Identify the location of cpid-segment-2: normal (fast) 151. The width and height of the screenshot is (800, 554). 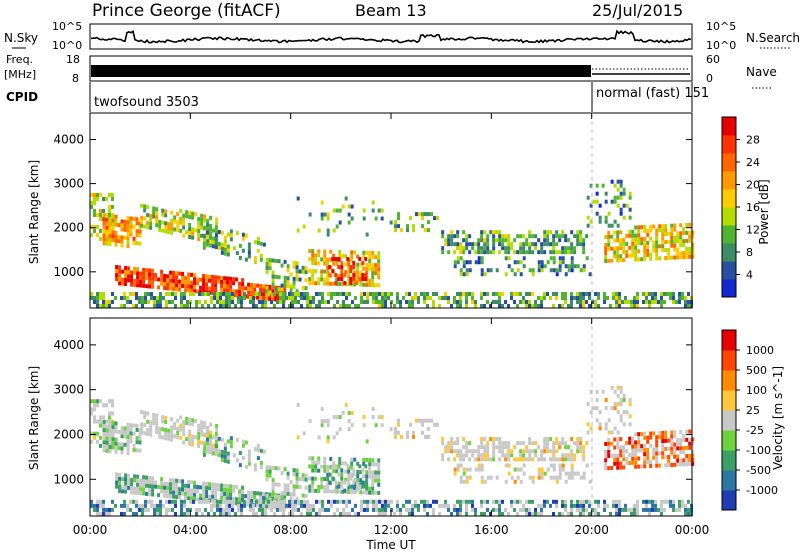
(652, 93).